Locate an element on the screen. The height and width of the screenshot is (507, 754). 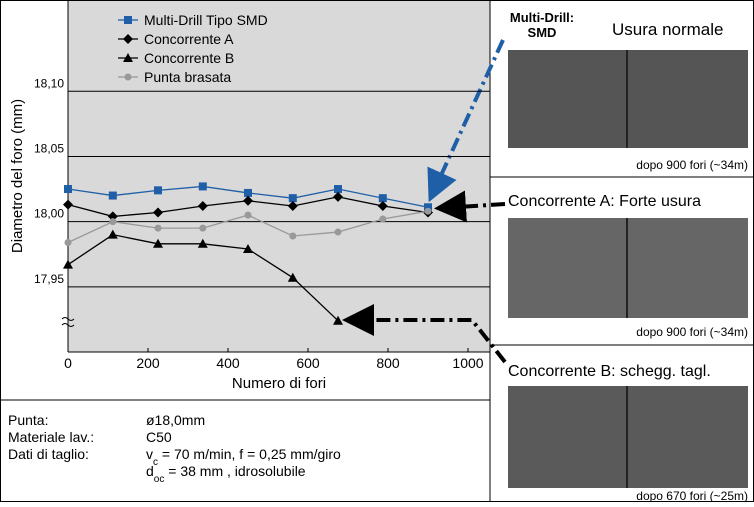
spec-text: = 70 m/min, f = 0,25 mm/giro is located at coordinates (249, 454).